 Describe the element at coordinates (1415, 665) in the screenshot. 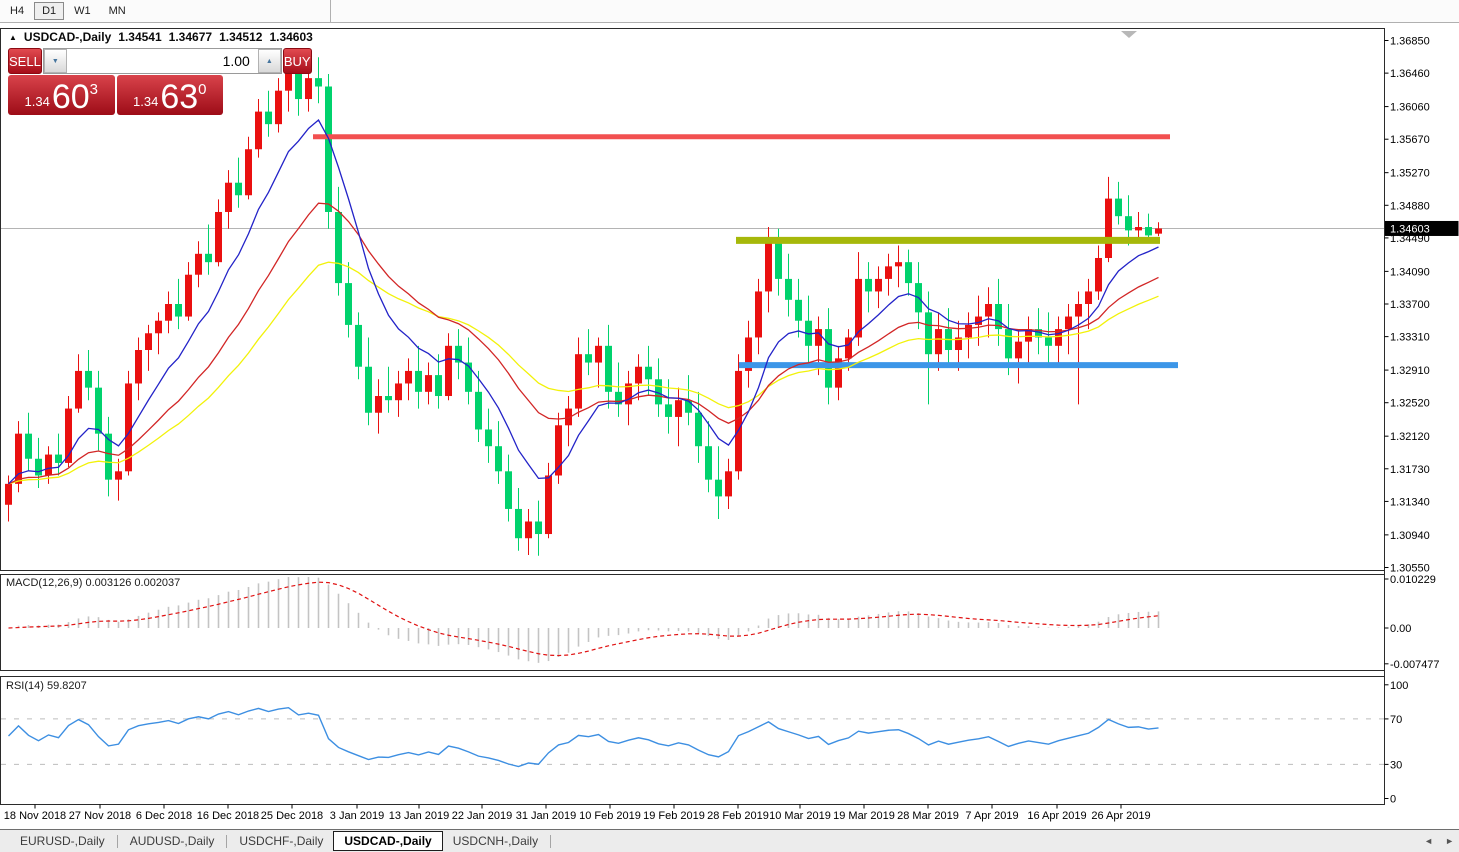

I see `macd-tick-label: -0.007477` at that location.